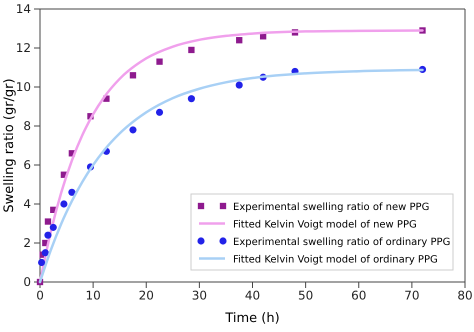 This screenshot has height=332, width=474. Describe the element at coordinates (335, 260) in the screenshot. I see `legend-label: Fitted Kelvin Voigt model of ordinary PPG` at that location.